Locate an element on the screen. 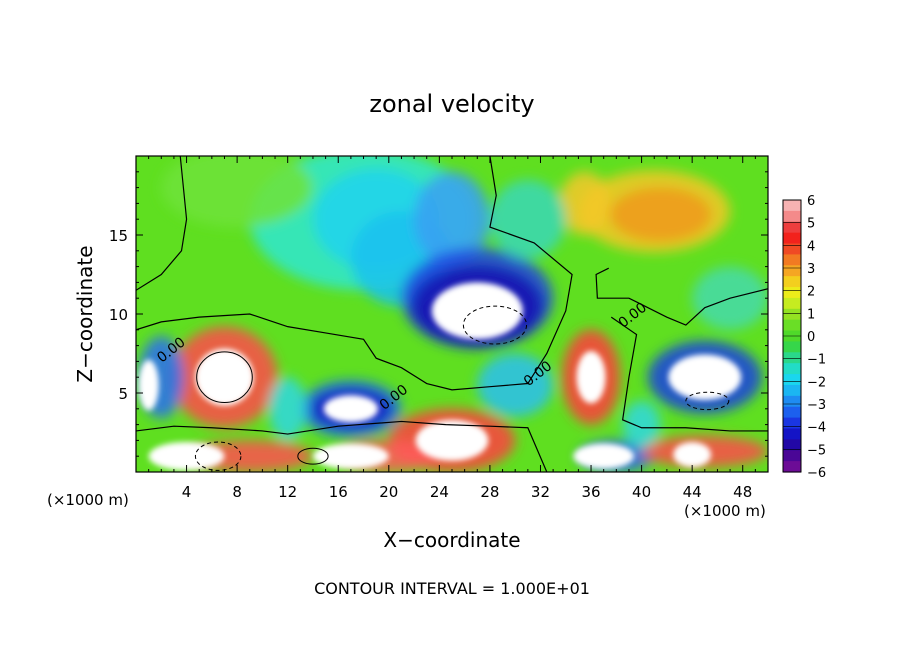 This screenshot has height=654, width=904. contour-interval-note: CONTOUR INTERVAL = 1.000E+01 is located at coordinates (452, 588).